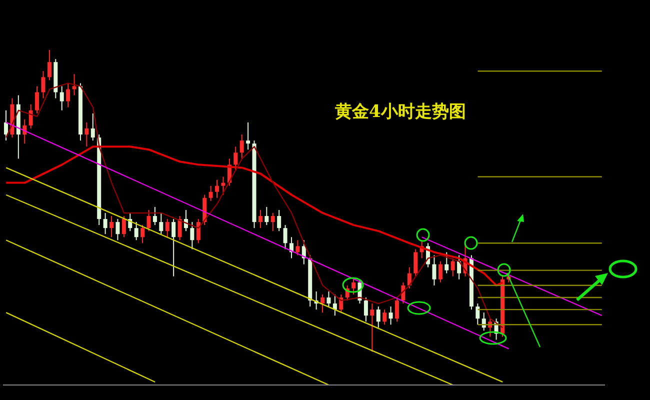 The width and height of the screenshot is (650, 400). I want to click on text: 黄金4小时走势图, so click(400, 112).